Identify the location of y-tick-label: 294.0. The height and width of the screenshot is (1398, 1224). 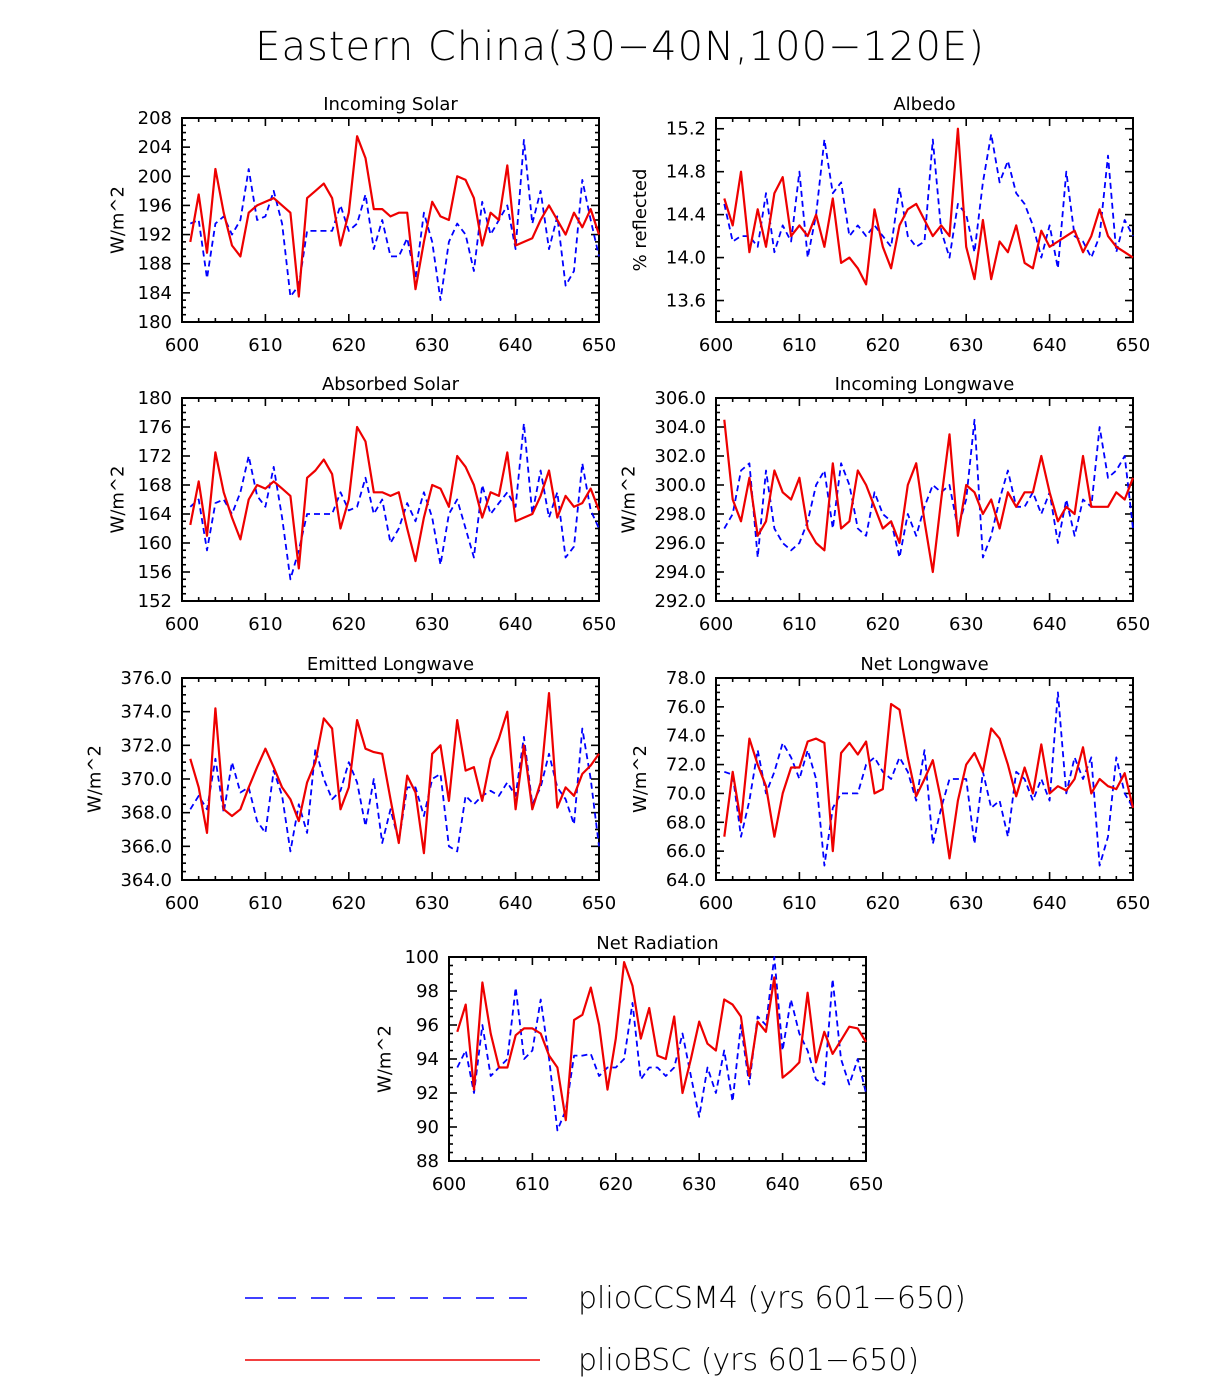
(680, 572).